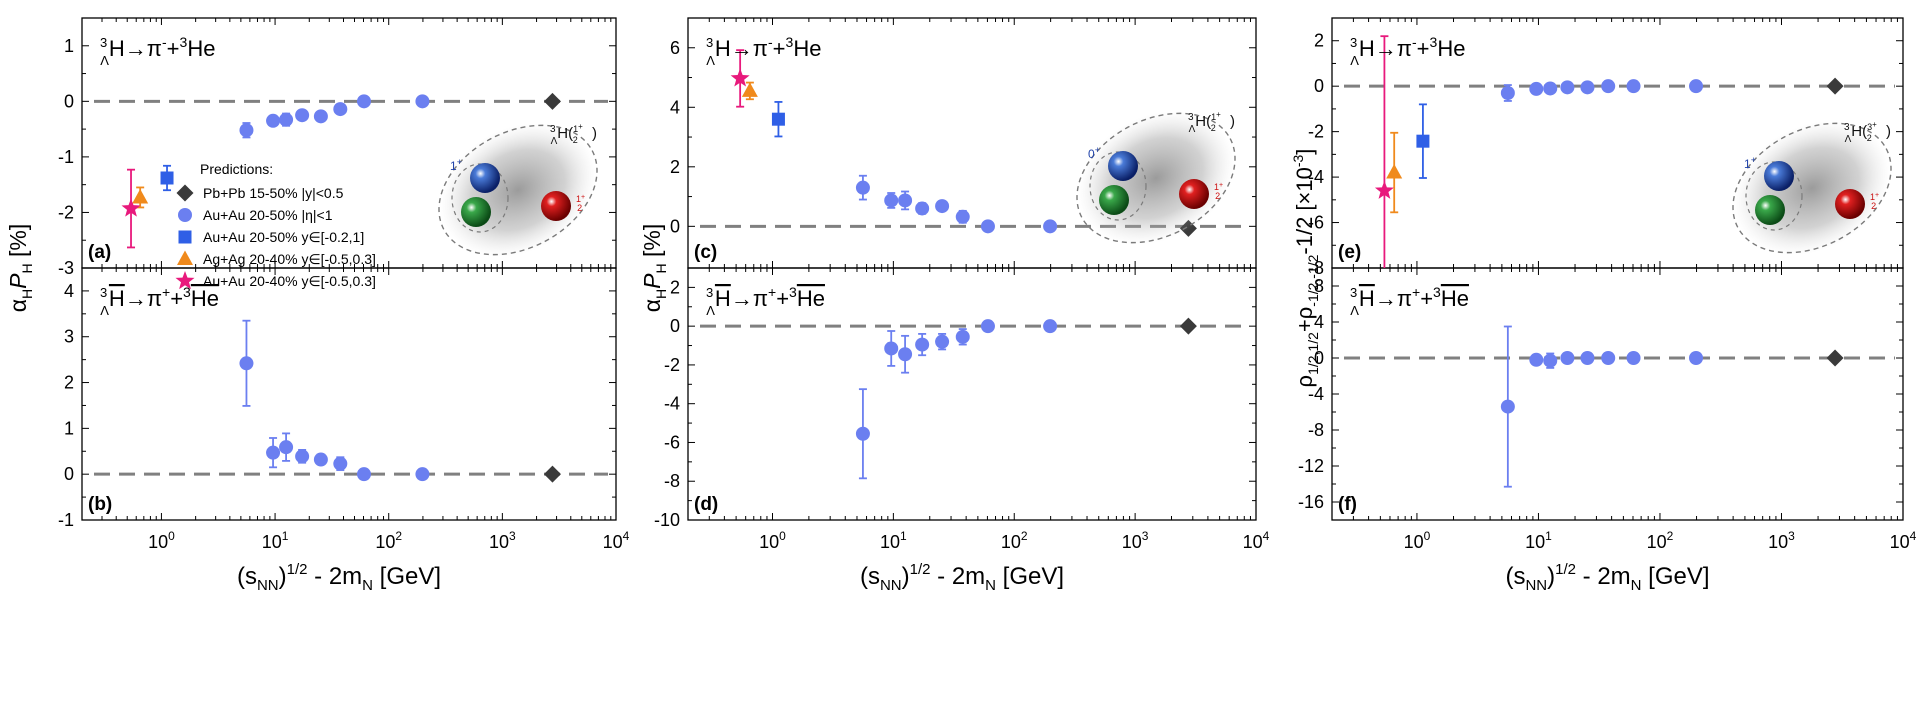  I want to click on text-part: 2, so click(579, 208).